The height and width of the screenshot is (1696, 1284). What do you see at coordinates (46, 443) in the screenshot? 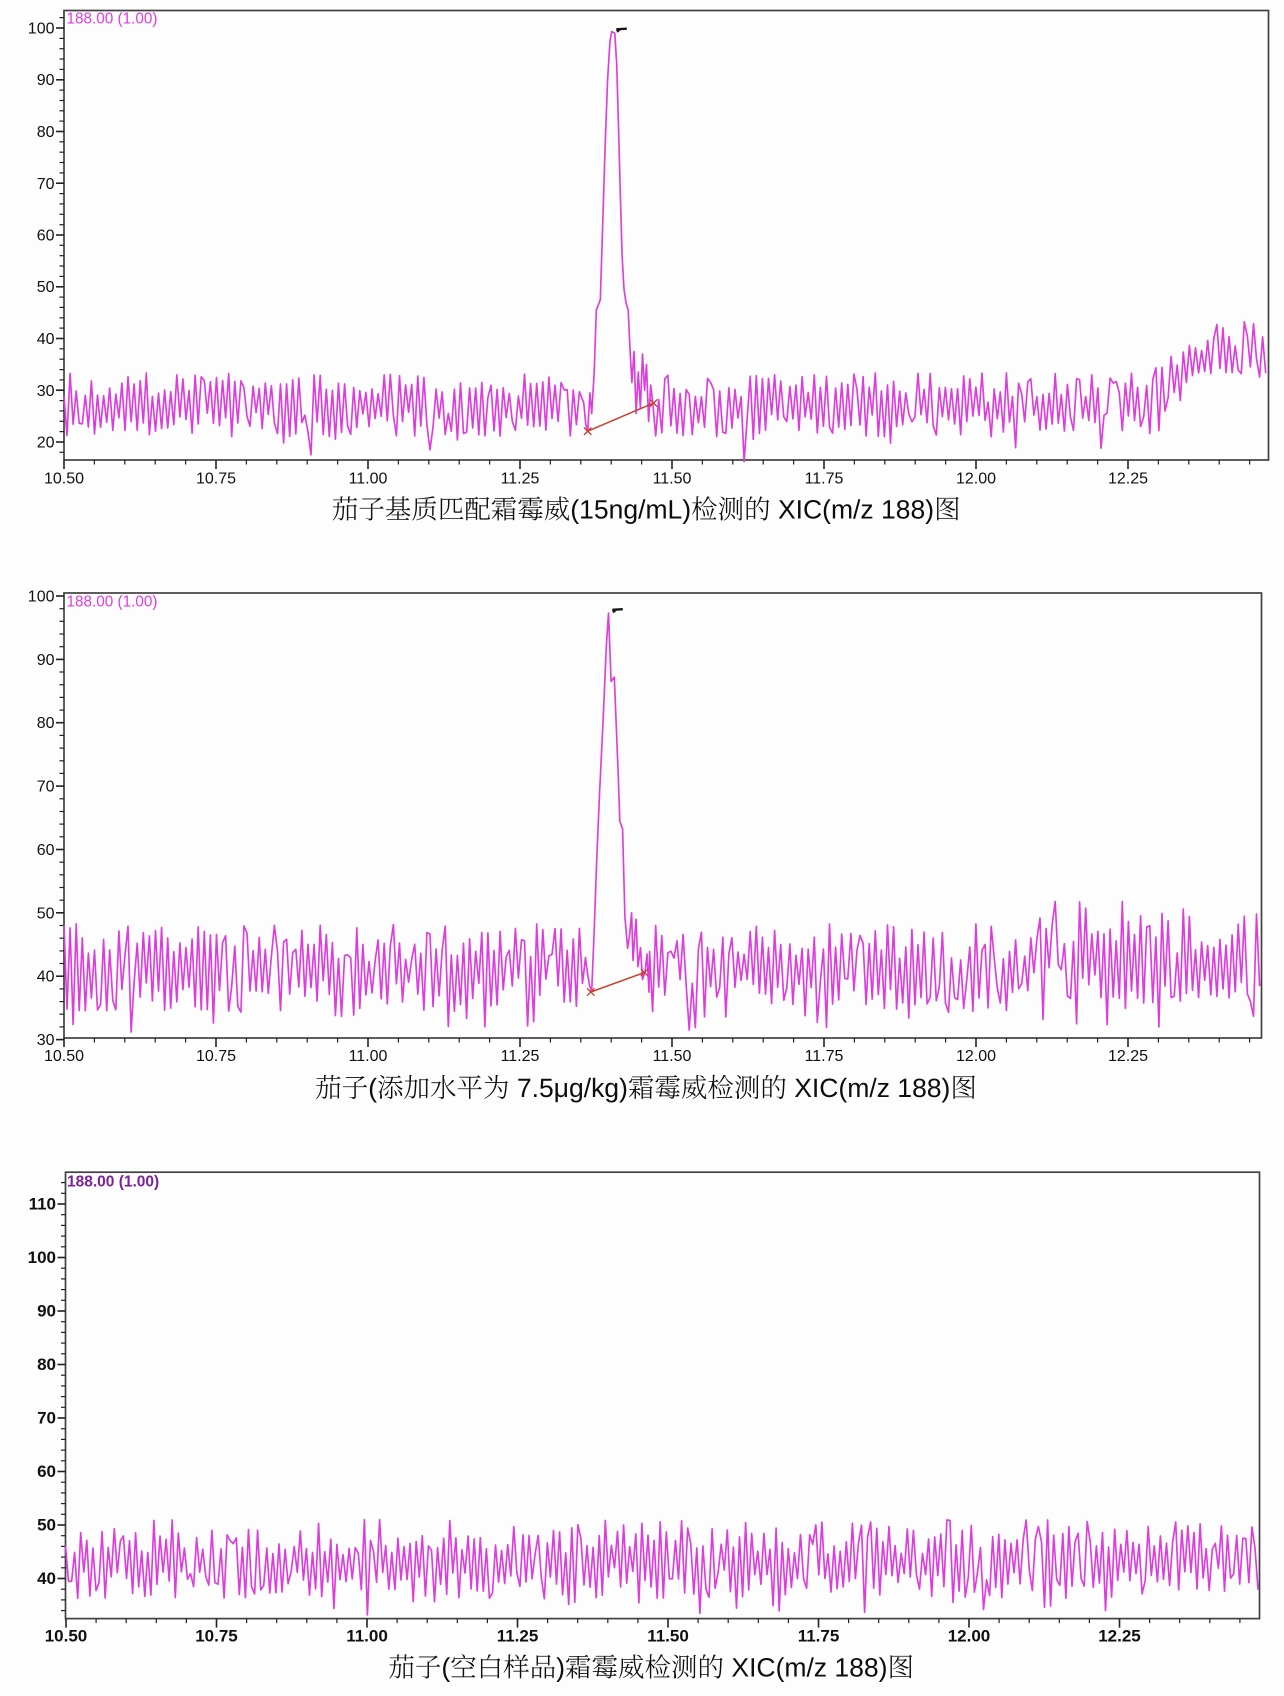
I see `svg-text: 20` at bounding box center [46, 443].